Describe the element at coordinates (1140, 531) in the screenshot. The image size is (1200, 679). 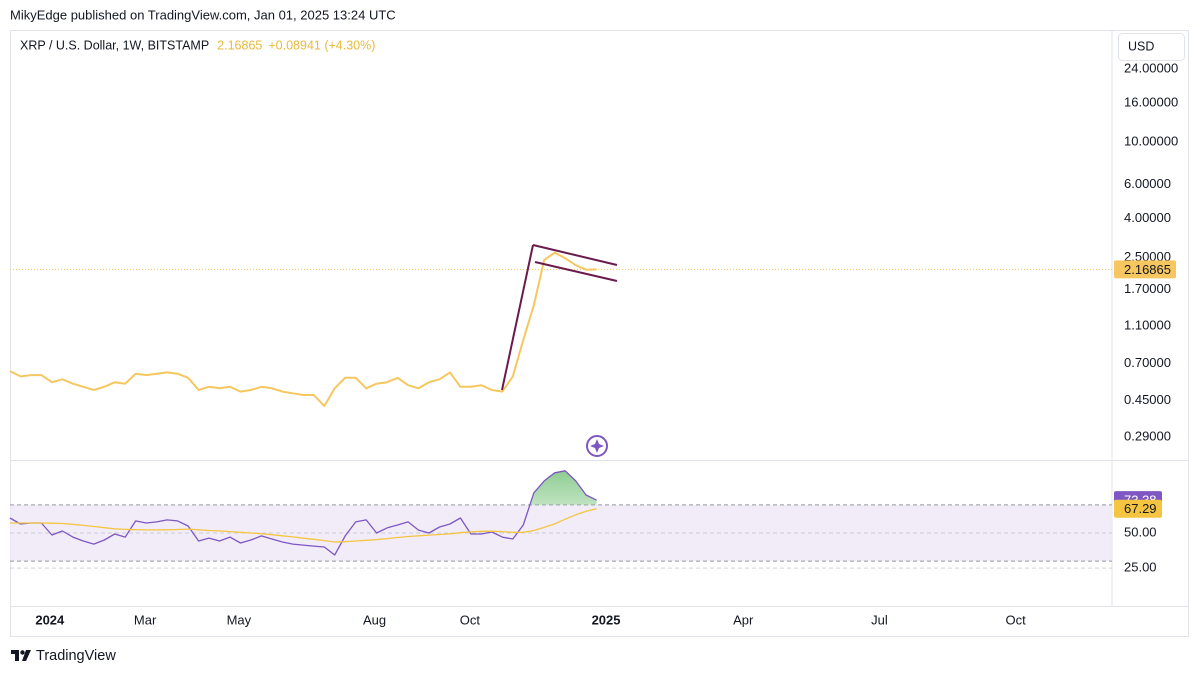
I see `y-tick-label: 50.00` at that location.